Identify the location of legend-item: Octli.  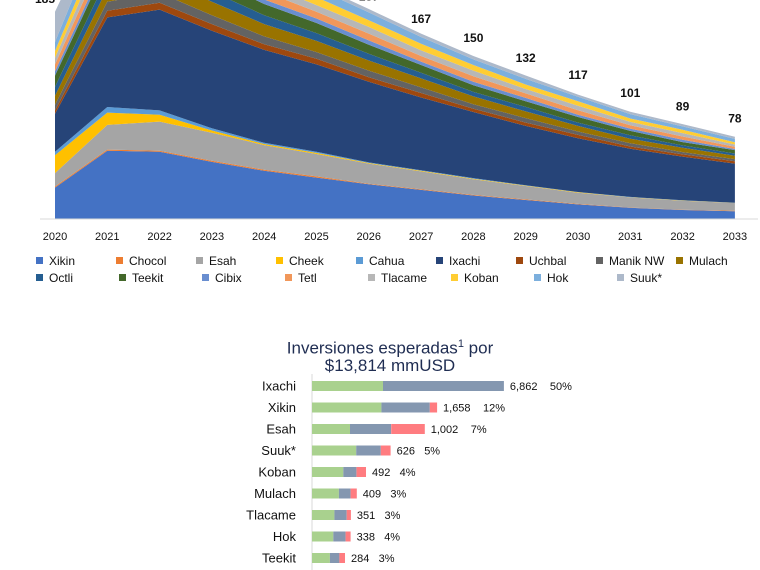
(77, 278).